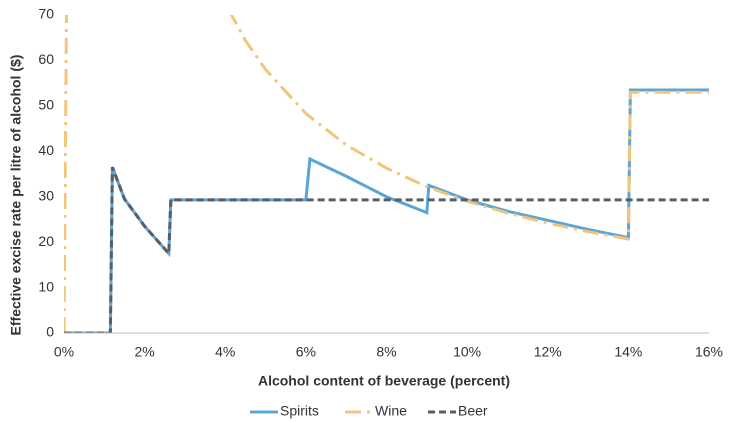 The image size is (733, 423). I want to click on y-tick-label: 40, so click(46, 150).